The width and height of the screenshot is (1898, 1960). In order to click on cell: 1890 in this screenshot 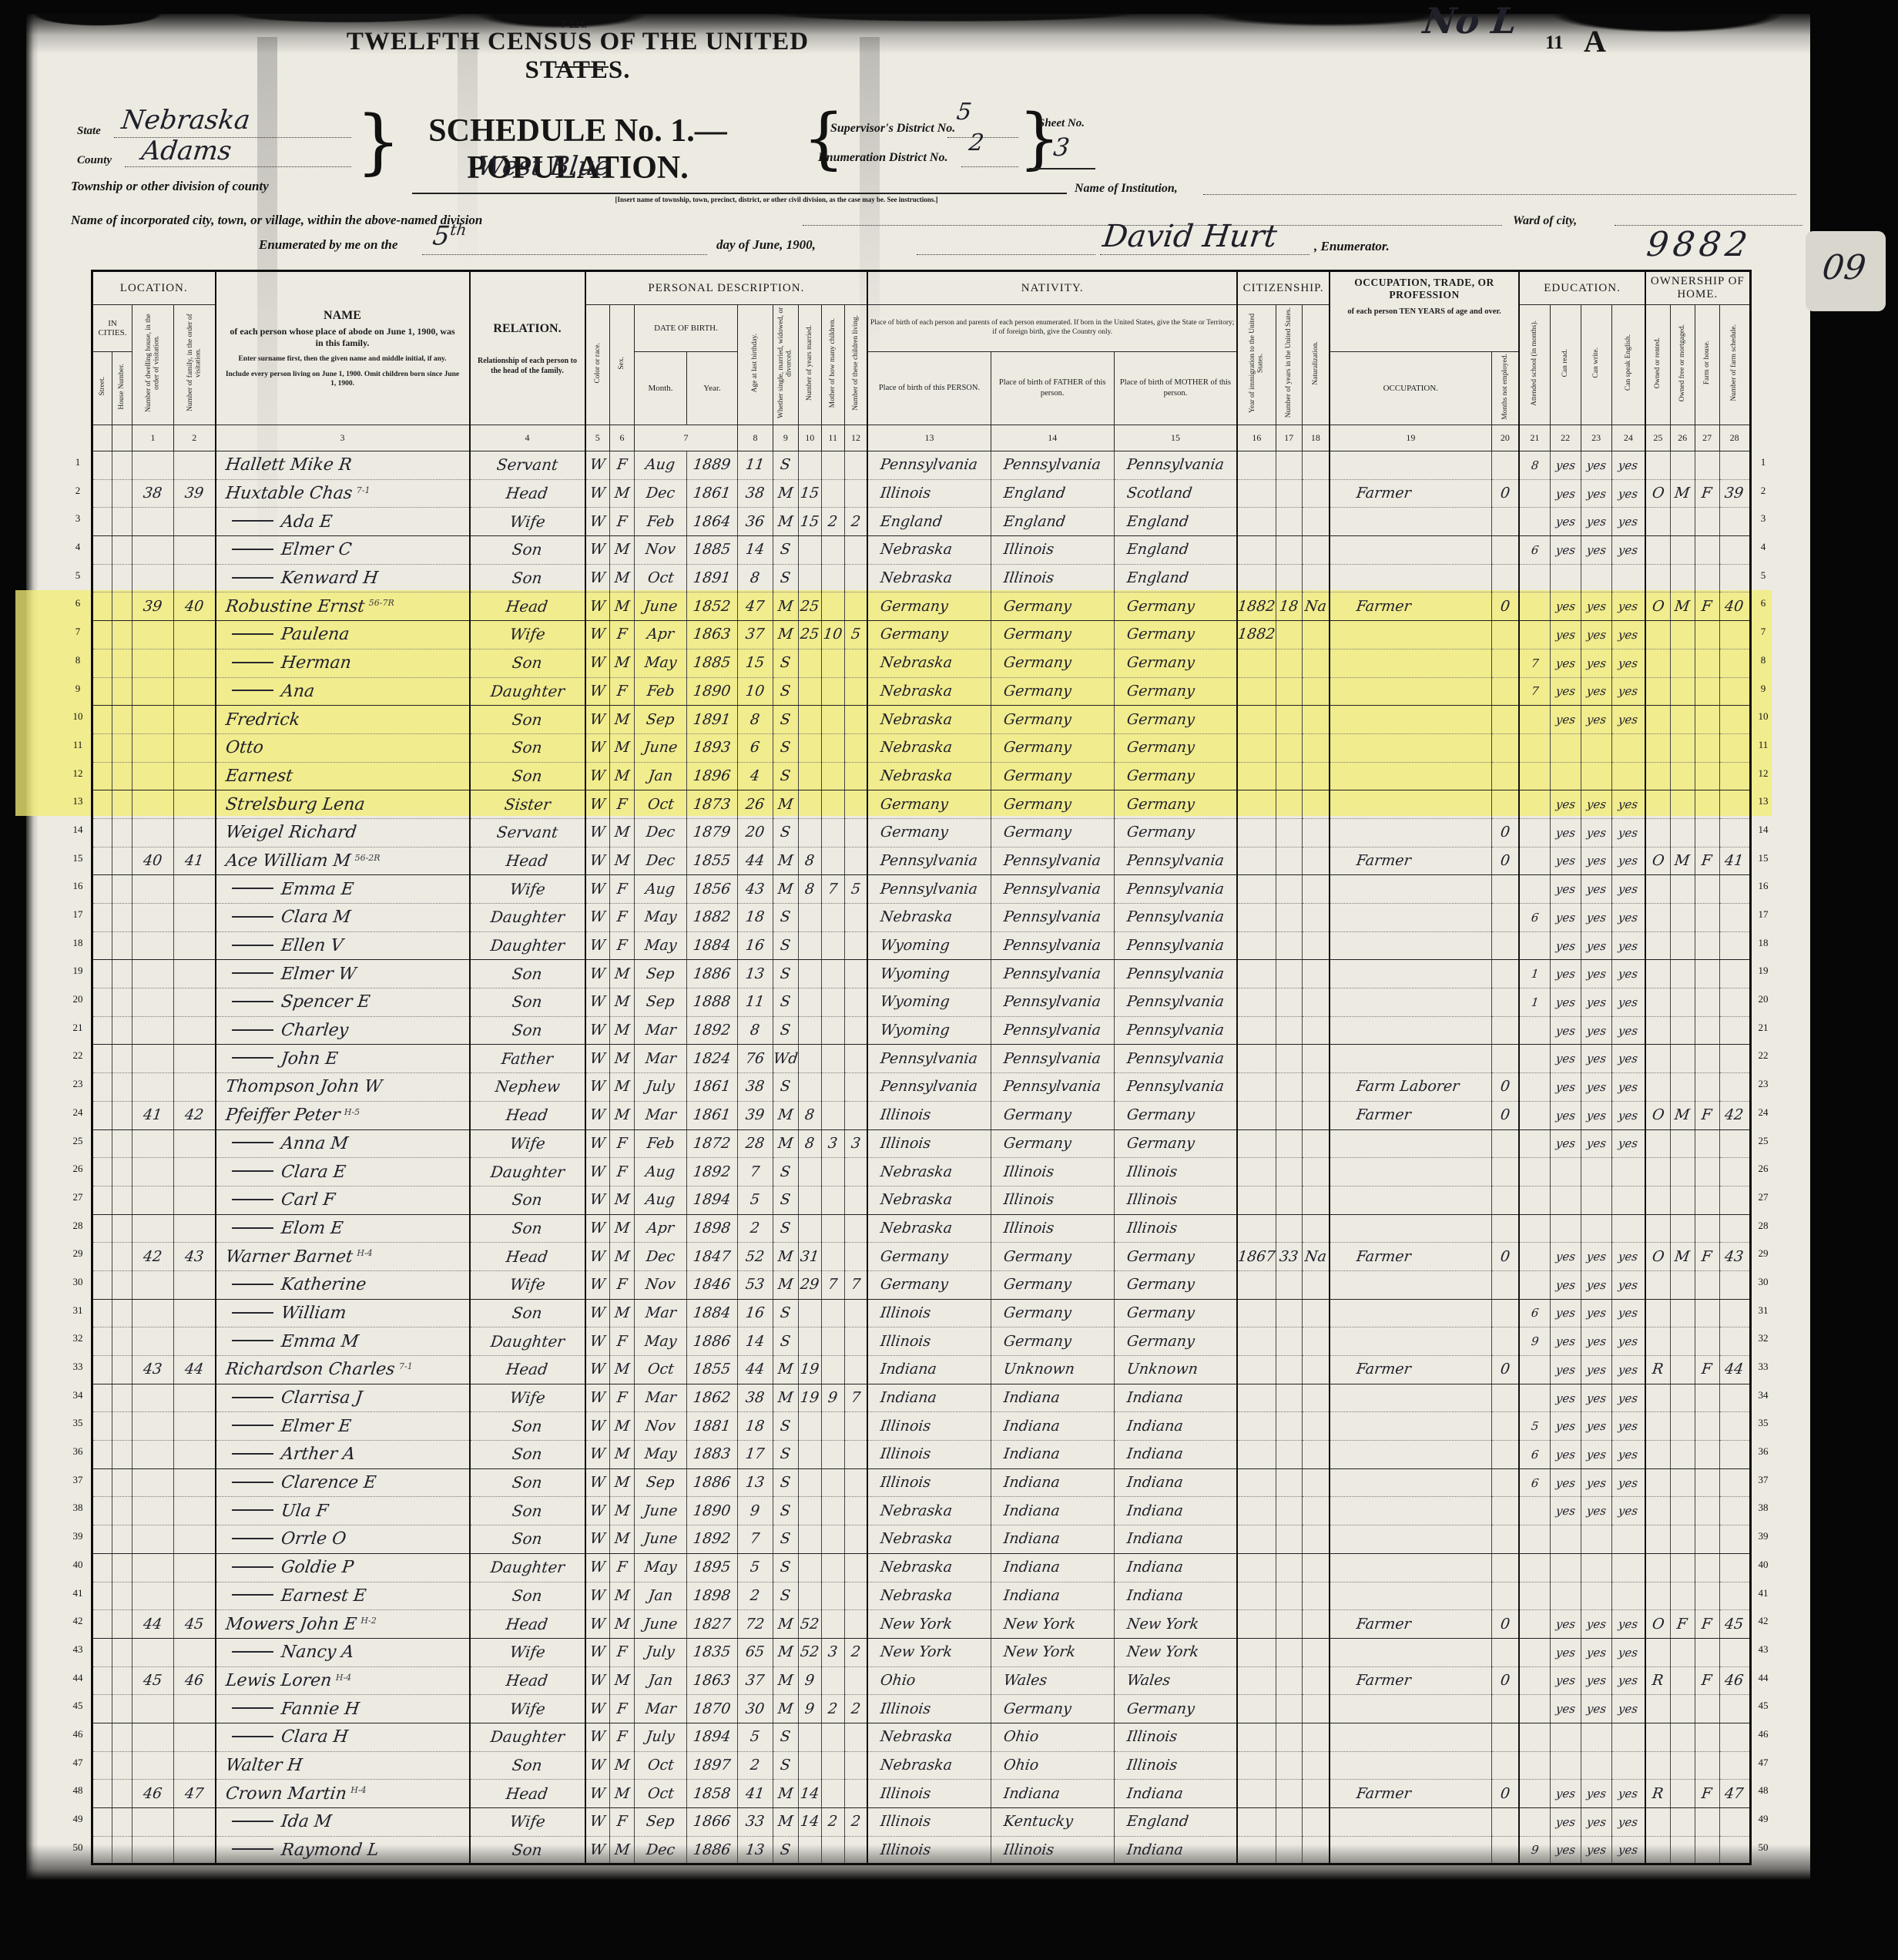, I will do `click(712, 692)`.